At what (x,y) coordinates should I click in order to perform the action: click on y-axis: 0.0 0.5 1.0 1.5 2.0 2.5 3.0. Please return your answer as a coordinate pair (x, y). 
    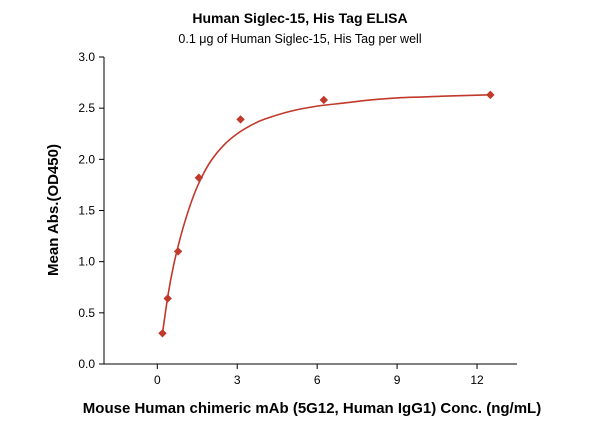
    Looking at the image, I should click on (91, 210).